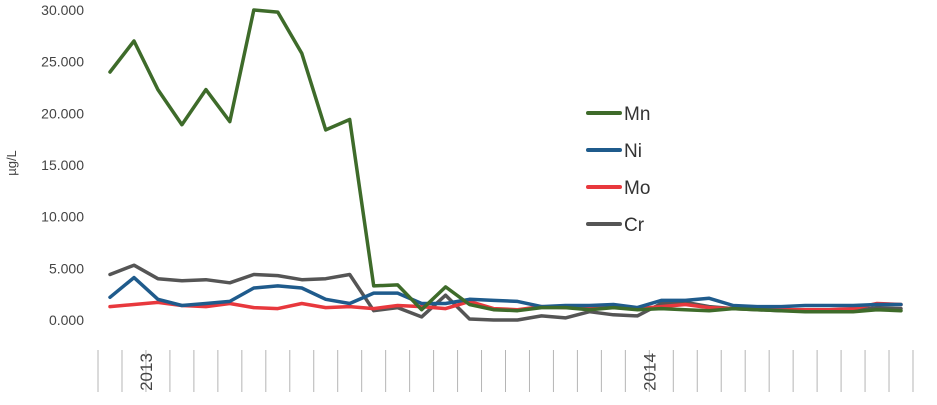 This screenshot has width=937, height=405. What do you see at coordinates (634, 225) in the screenshot?
I see `legend-label-cr: Cr` at bounding box center [634, 225].